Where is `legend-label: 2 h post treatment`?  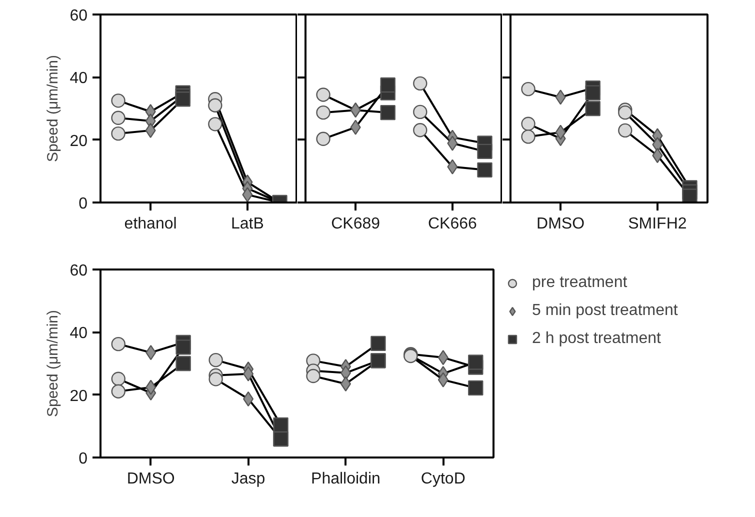 legend-label: 2 h post treatment is located at coordinates (596, 339).